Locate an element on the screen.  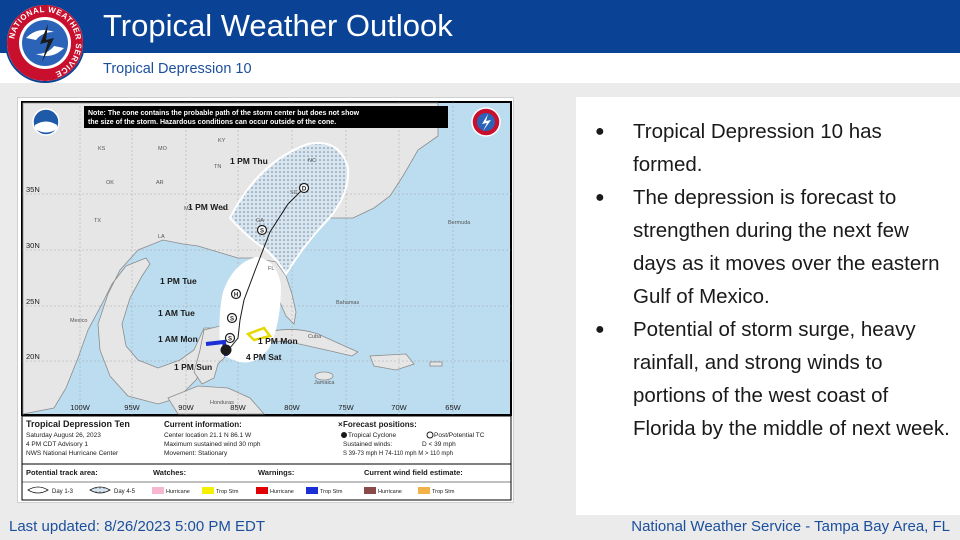
issuing-center: NWS National Hurricane Center is located at coordinates (72, 453).